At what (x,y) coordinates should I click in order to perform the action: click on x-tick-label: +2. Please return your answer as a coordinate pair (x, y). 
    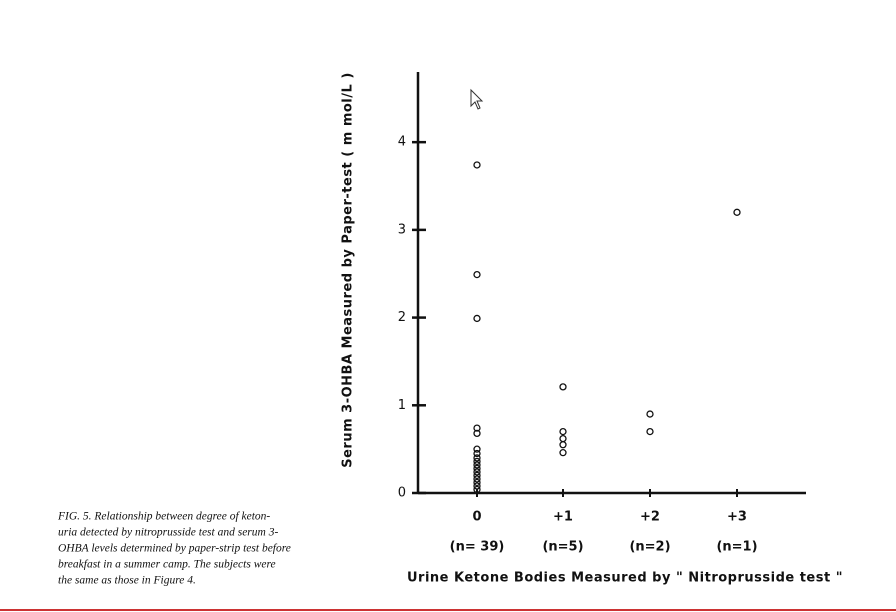
    Looking at the image, I should click on (650, 517).